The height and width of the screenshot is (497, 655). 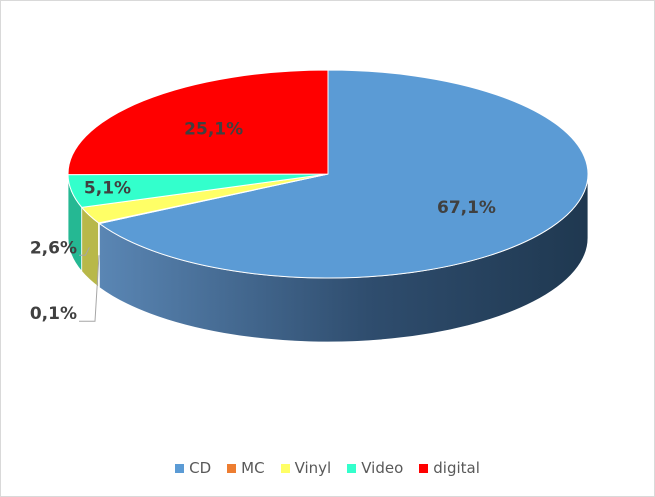 I want to click on legend-swatch-vinyl, so click(x=285, y=468).